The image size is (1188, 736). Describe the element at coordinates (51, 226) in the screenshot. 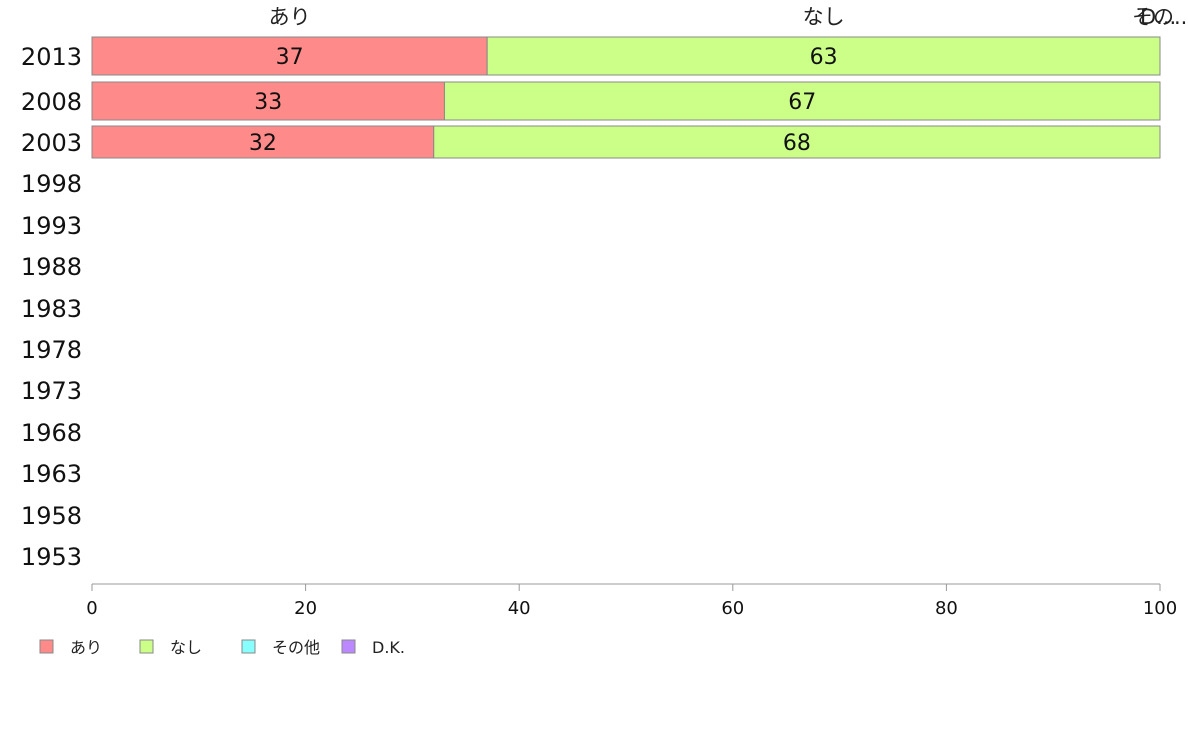

I see `year-label-1993: 1993` at that location.